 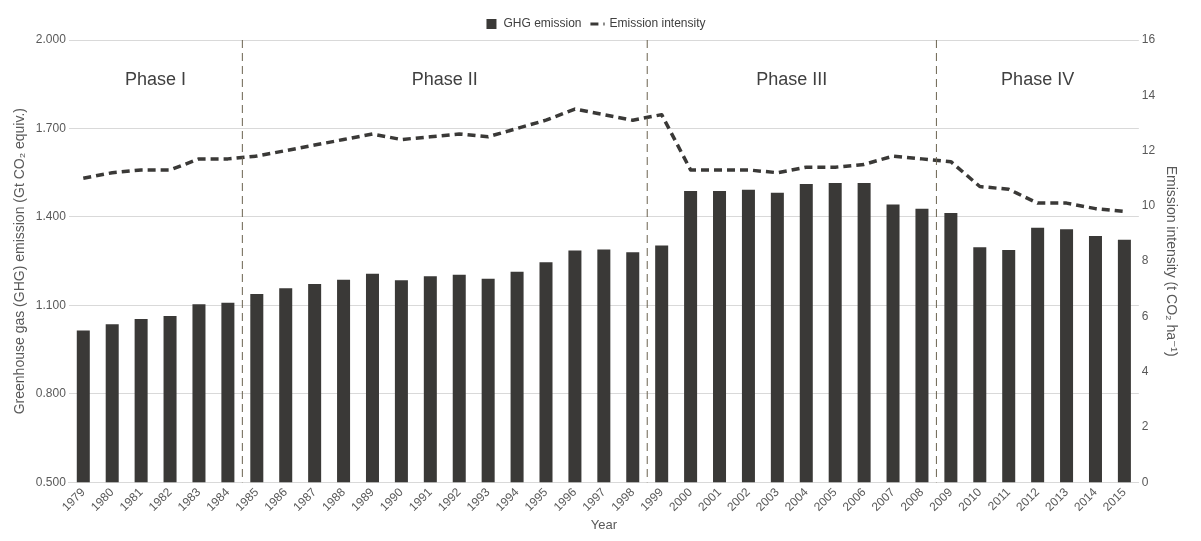 What do you see at coordinates (1145, 371) in the screenshot?
I see `y2-tick-label: 4` at bounding box center [1145, 371].